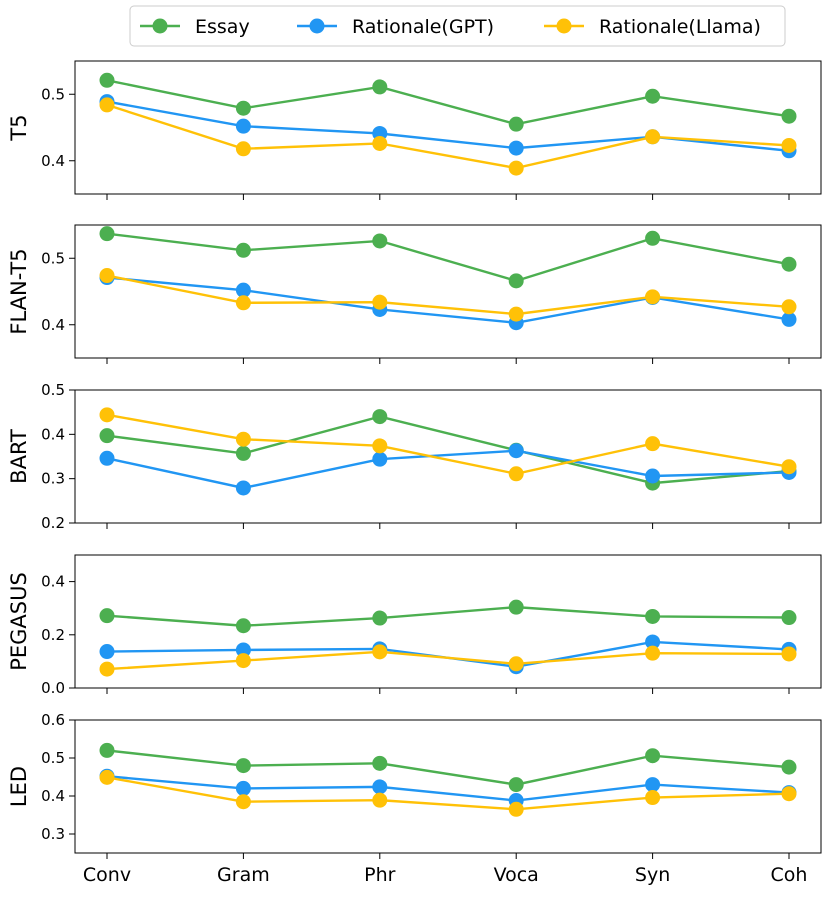  I want to click on legend-entry-essay: Essay, so click(195, 27).